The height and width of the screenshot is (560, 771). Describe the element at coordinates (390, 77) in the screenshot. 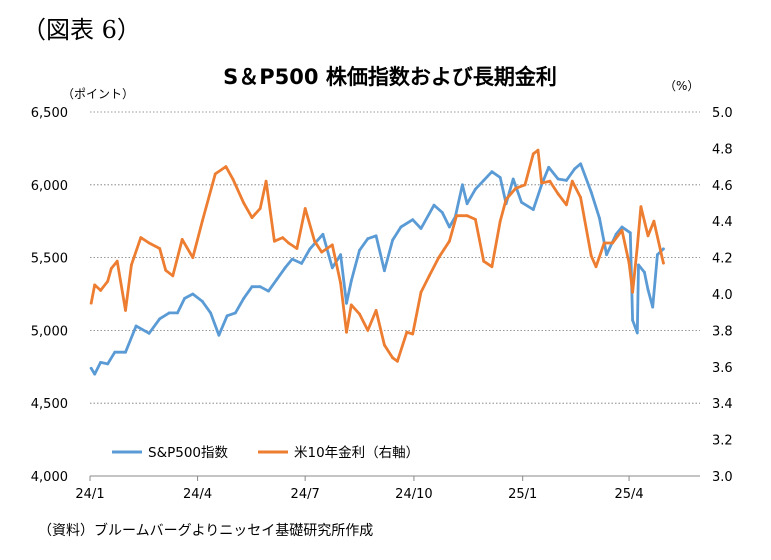

I see `chart-title: S＆P500 株価指数および長期金利` at that location.